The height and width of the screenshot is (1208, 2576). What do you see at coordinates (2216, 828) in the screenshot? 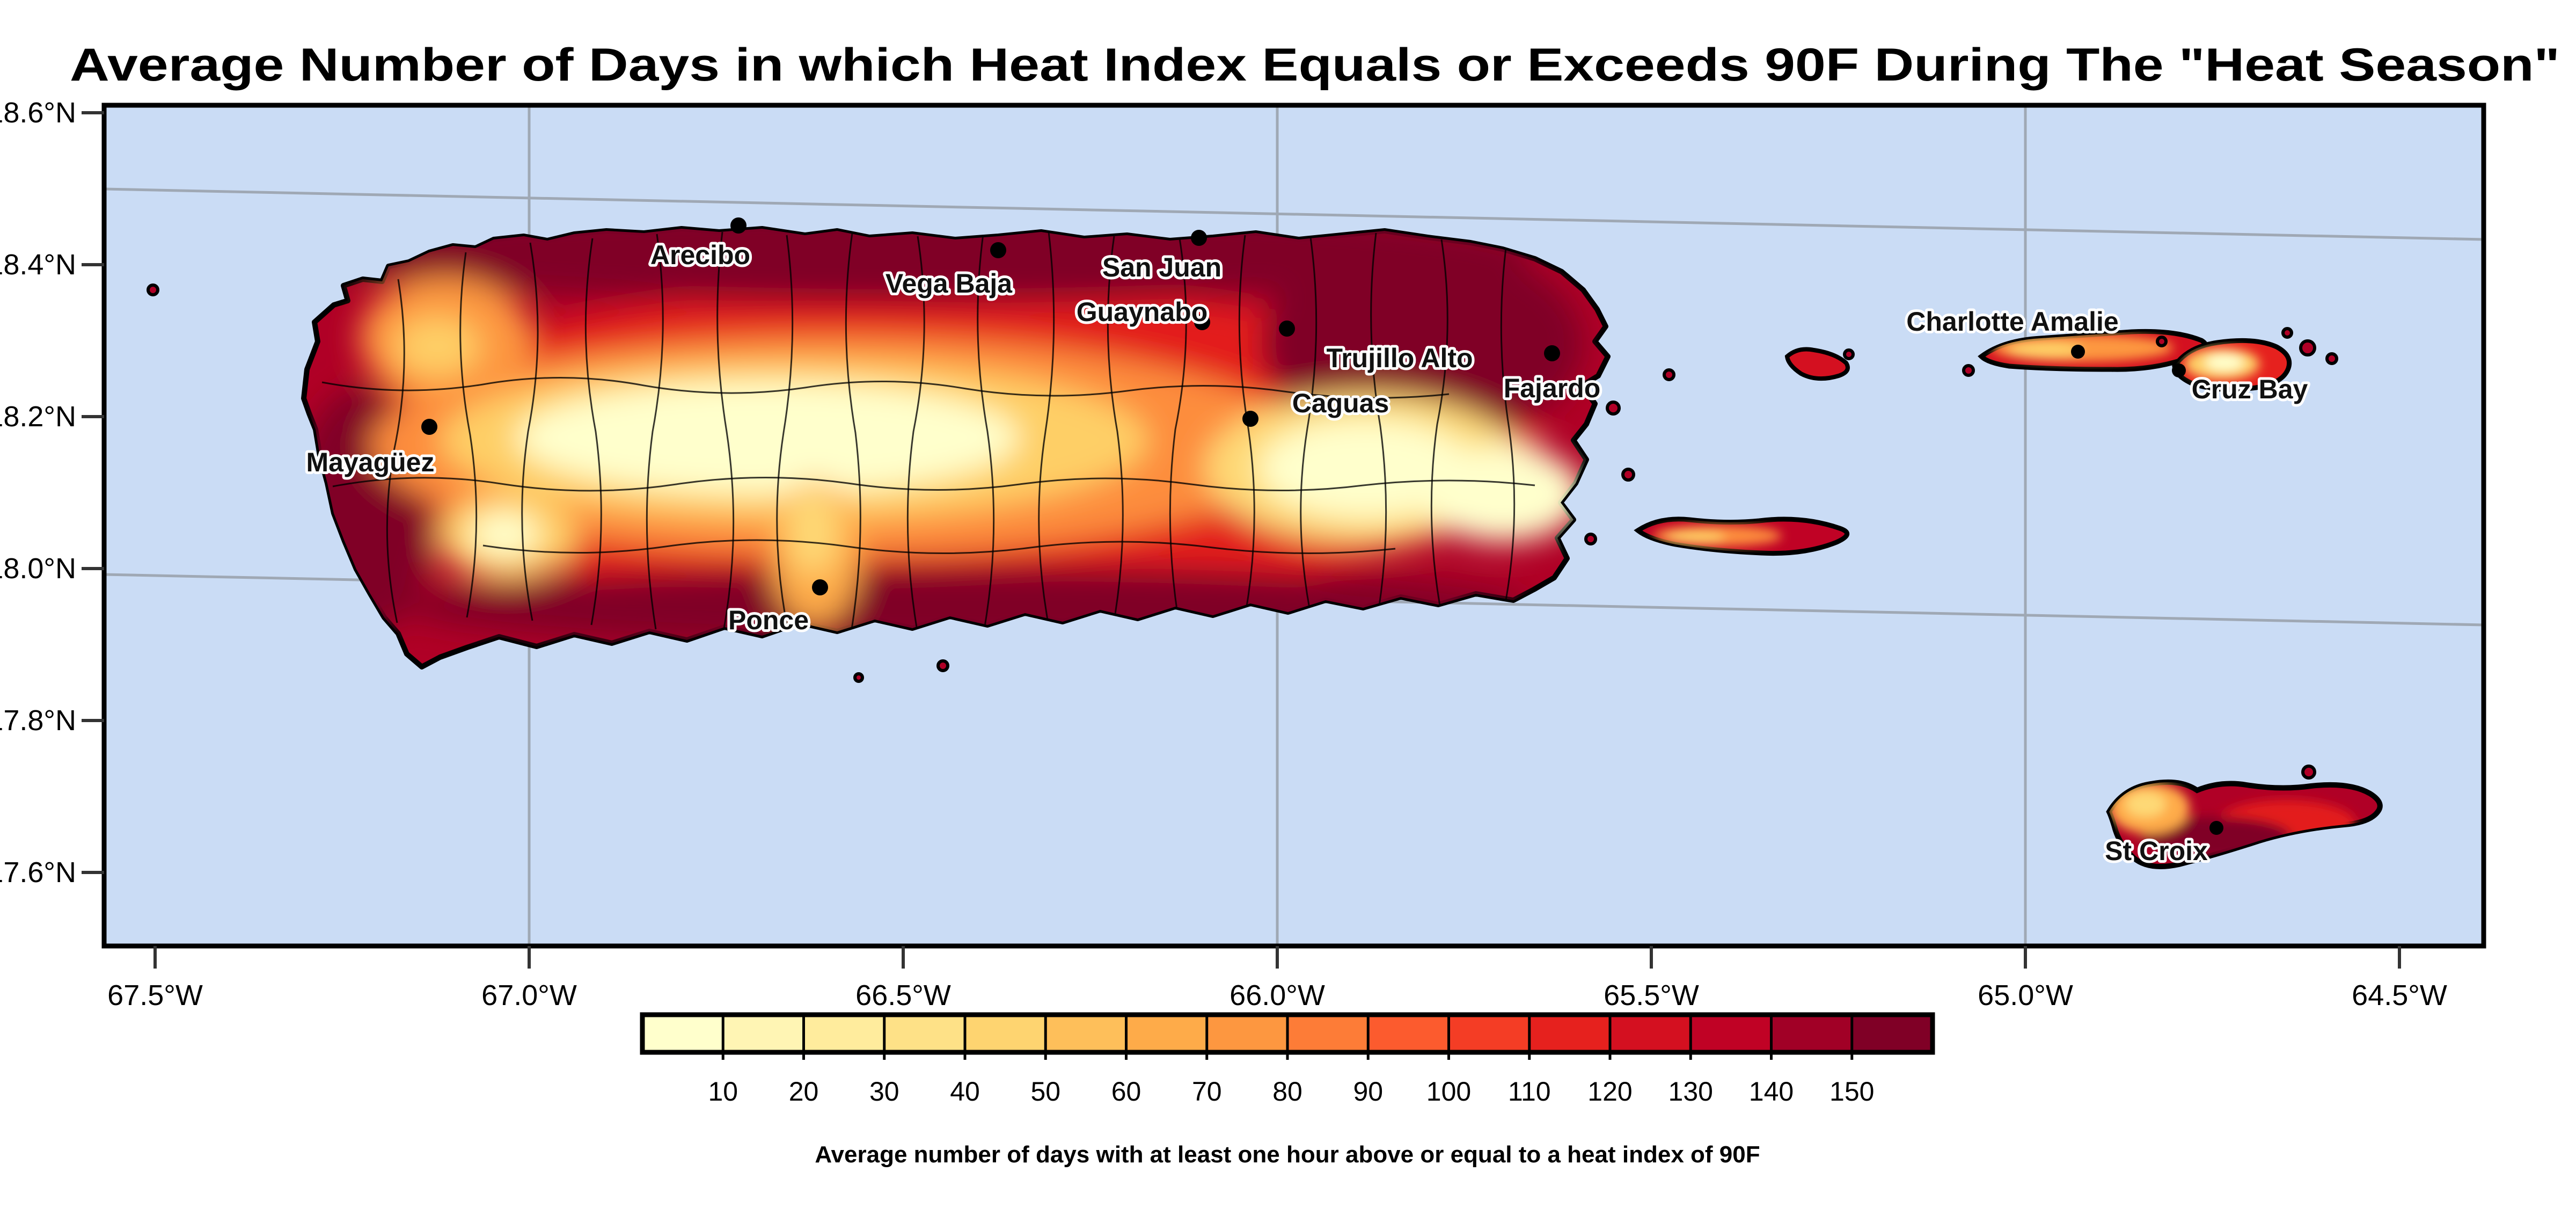
I see `city-dot-st-croix` at bounding box center [2216, 828].